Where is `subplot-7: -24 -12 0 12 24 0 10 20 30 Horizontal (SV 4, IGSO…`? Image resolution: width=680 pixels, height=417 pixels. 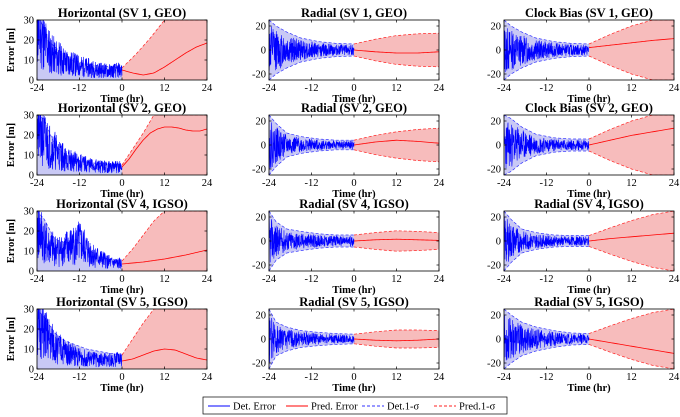
subplot-7: -24 -12 0 12 24 0 10 20 30 Horizontal (SV 4, IGSO… is located at coordinates (109, 246).